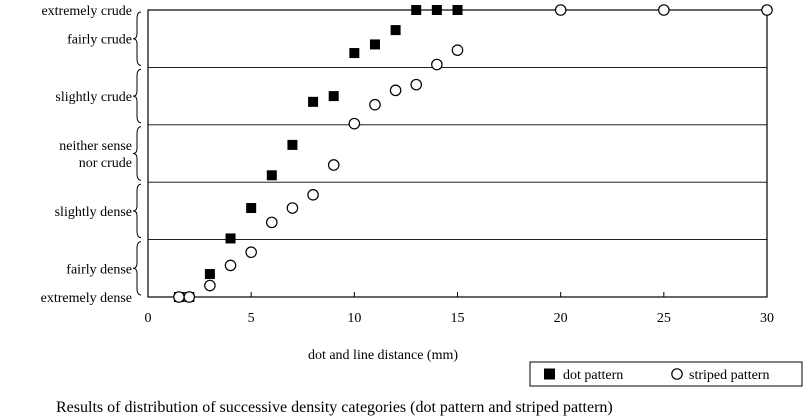  I want to click on x-tick-label-30: 30, so click(767, 318).